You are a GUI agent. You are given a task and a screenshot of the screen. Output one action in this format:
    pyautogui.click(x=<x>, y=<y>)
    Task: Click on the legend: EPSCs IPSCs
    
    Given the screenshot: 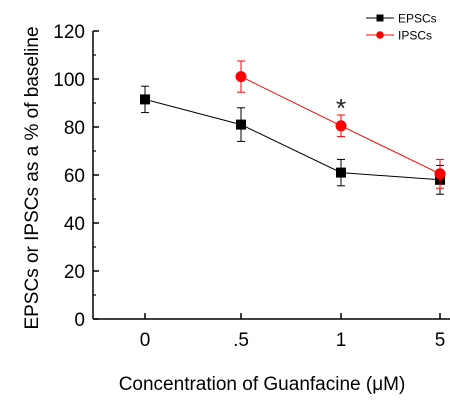 What is the action you would take?
    pyautogui.click(x=401, y=27)
    